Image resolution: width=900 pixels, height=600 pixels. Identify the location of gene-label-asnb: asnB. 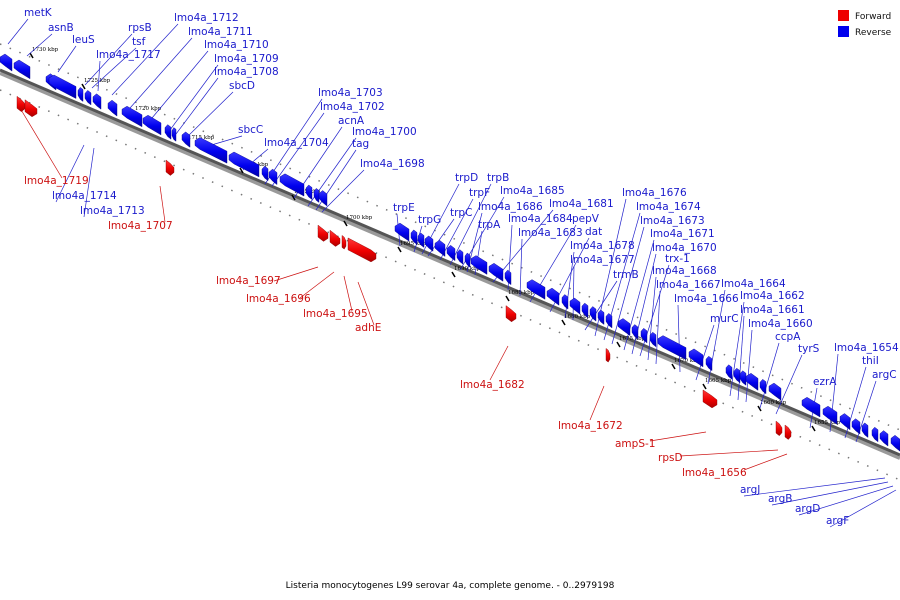
(61, 28).